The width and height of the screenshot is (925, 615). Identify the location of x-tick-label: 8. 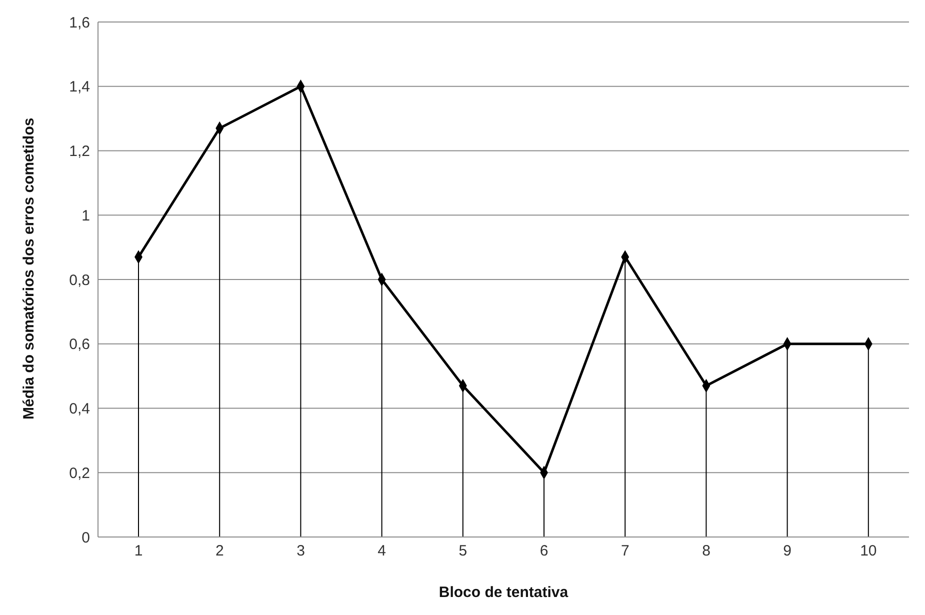
(706, 551).